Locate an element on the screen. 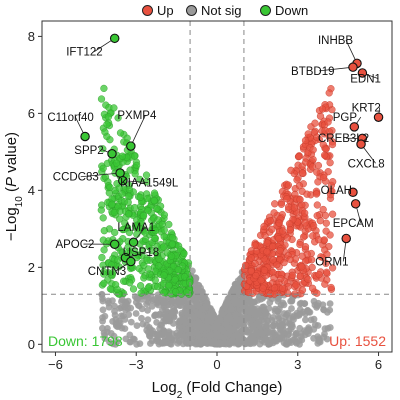  gene-label-usp18: USP18 is located at coordinates (141, 253).